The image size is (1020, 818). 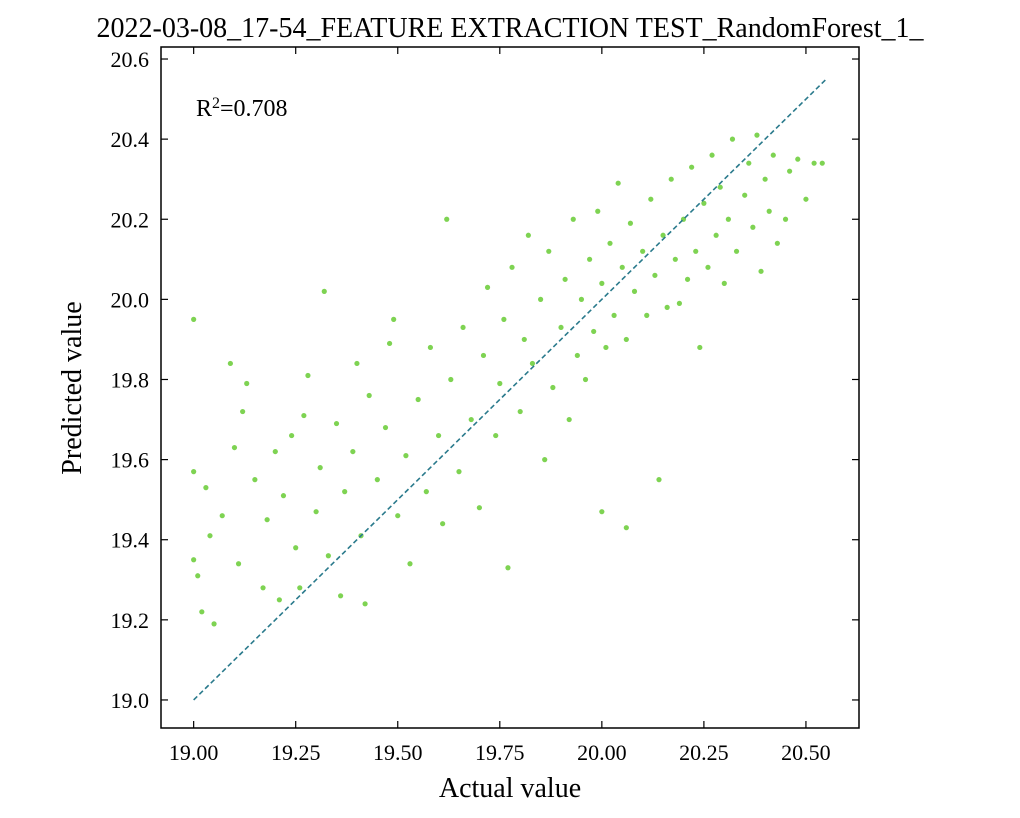 What do you see at coordinates (806, 752) in the screenshot?
I see `x-tick-label: 20.50` at bounding box center [806, 752].